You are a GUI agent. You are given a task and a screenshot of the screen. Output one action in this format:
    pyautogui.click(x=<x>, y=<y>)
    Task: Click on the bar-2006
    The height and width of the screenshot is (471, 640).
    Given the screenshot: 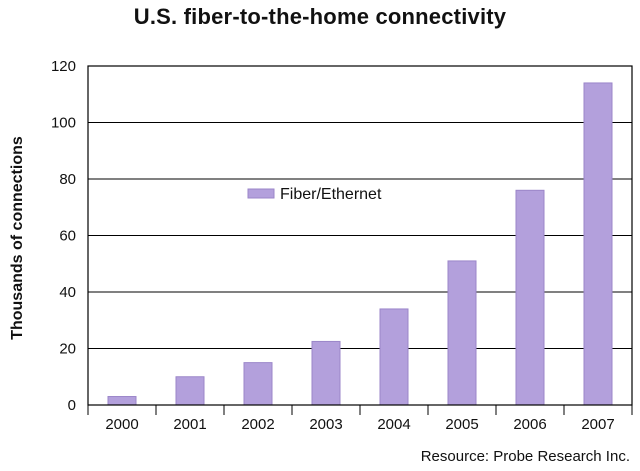 What is the action you would take?
    pyautogui.click(x=530, y=297)
    